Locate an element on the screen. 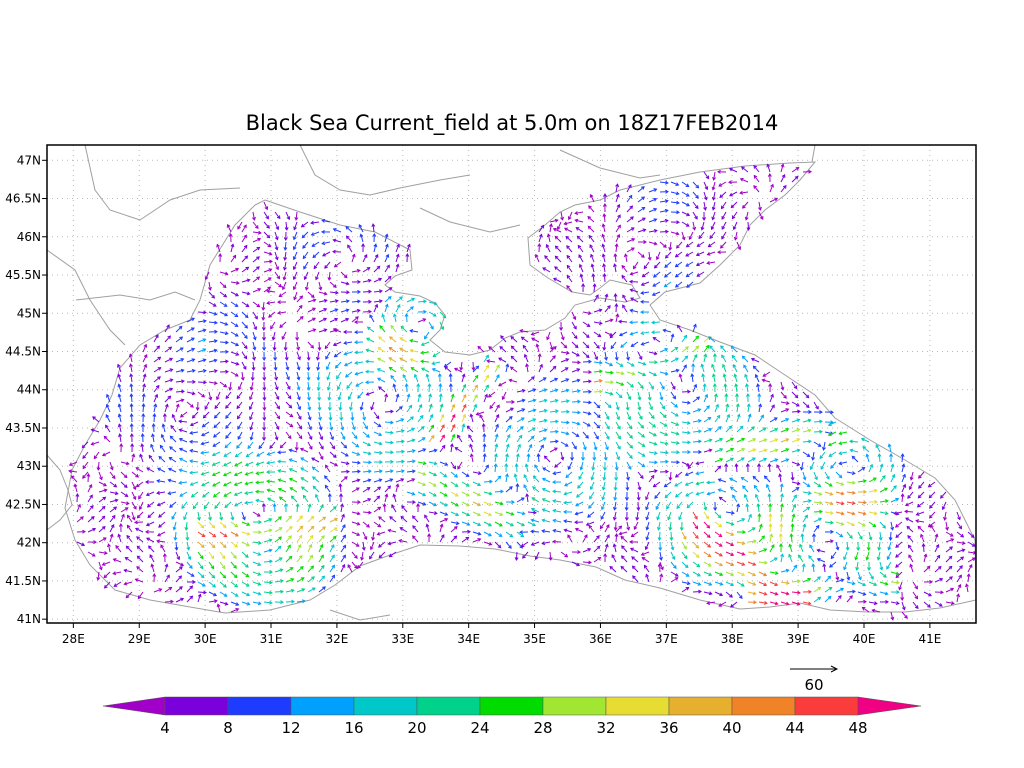 The image size is (1024, 768). lon-tick-label: 40E is located at coordinates (864, 639).